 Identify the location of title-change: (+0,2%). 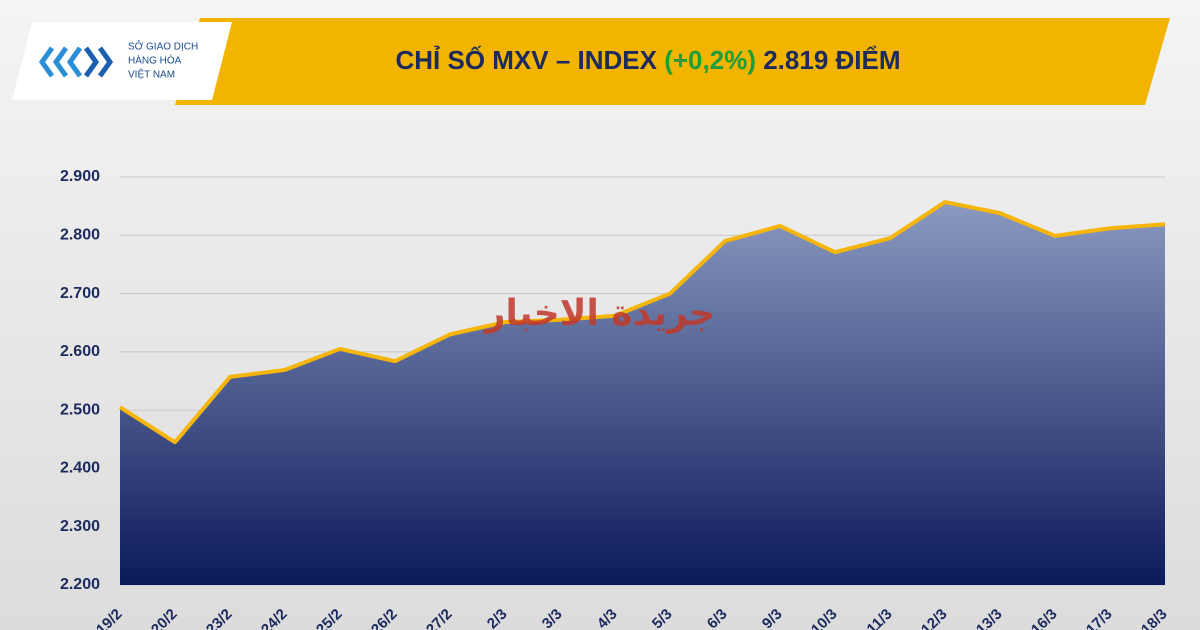
(710, 60).